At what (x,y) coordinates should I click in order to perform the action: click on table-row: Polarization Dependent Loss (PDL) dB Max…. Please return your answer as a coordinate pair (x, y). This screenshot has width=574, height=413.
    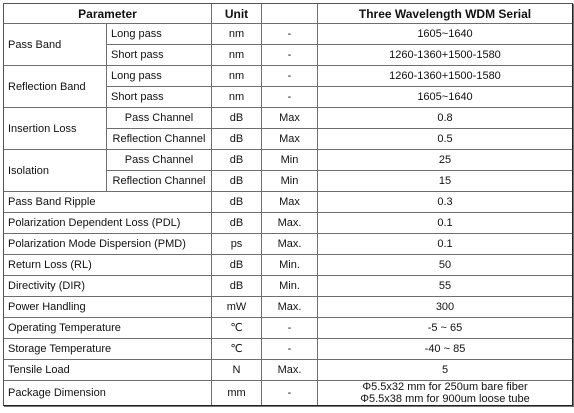
    Looking at the image, I should click on (288, 223).